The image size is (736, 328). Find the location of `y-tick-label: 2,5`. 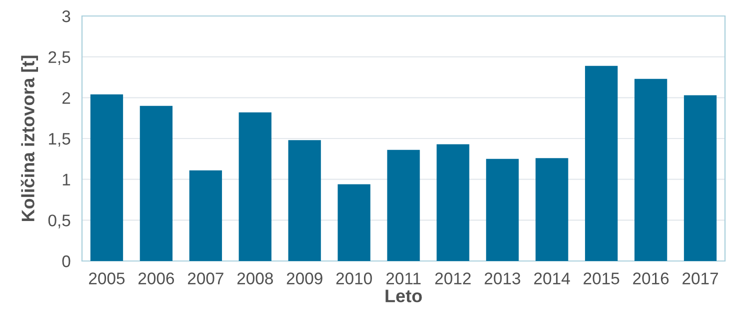

y-tick-label: 2,5 is located at coordinates (59, 58).